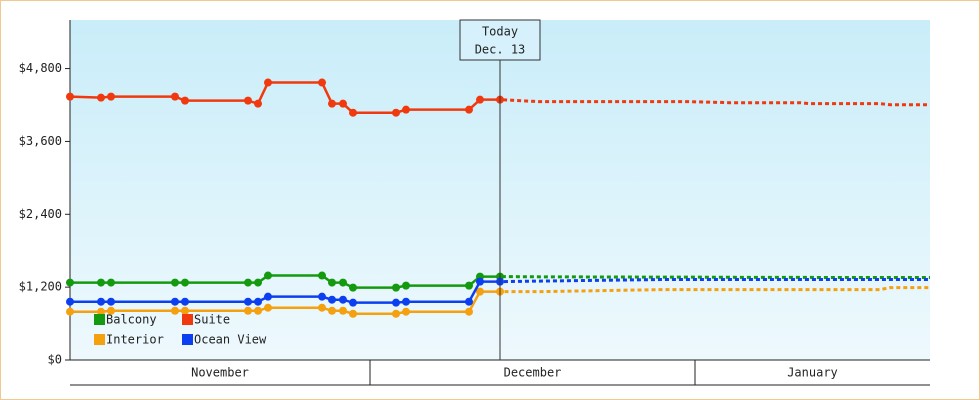  Describe the element at coordinates (220, 373) in the screenshot. I see `month-label: November` at that location.